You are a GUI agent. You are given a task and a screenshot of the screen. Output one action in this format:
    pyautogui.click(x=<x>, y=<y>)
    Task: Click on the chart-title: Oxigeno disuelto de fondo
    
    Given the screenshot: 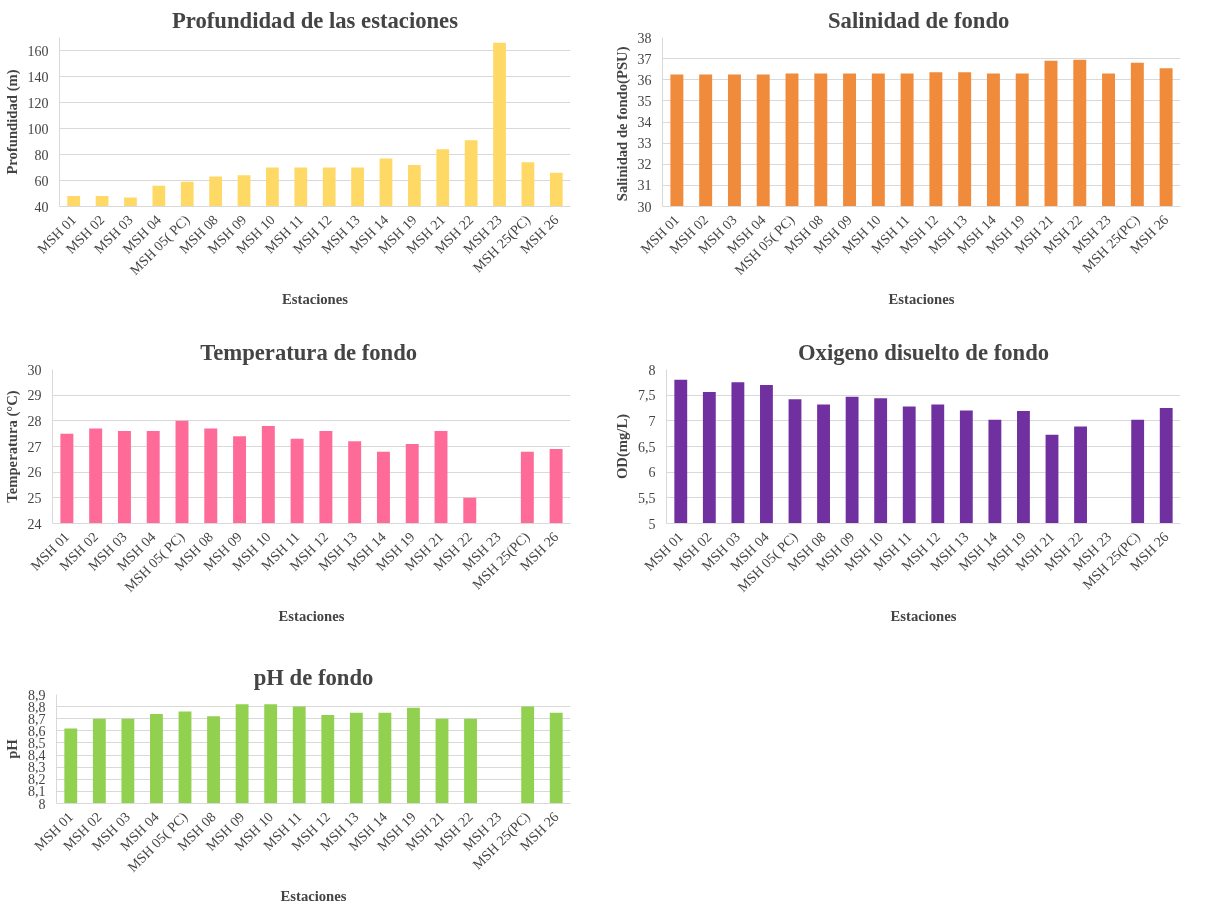 What is the action you would take?
    pyautogui.click(x=923, y=352)
    